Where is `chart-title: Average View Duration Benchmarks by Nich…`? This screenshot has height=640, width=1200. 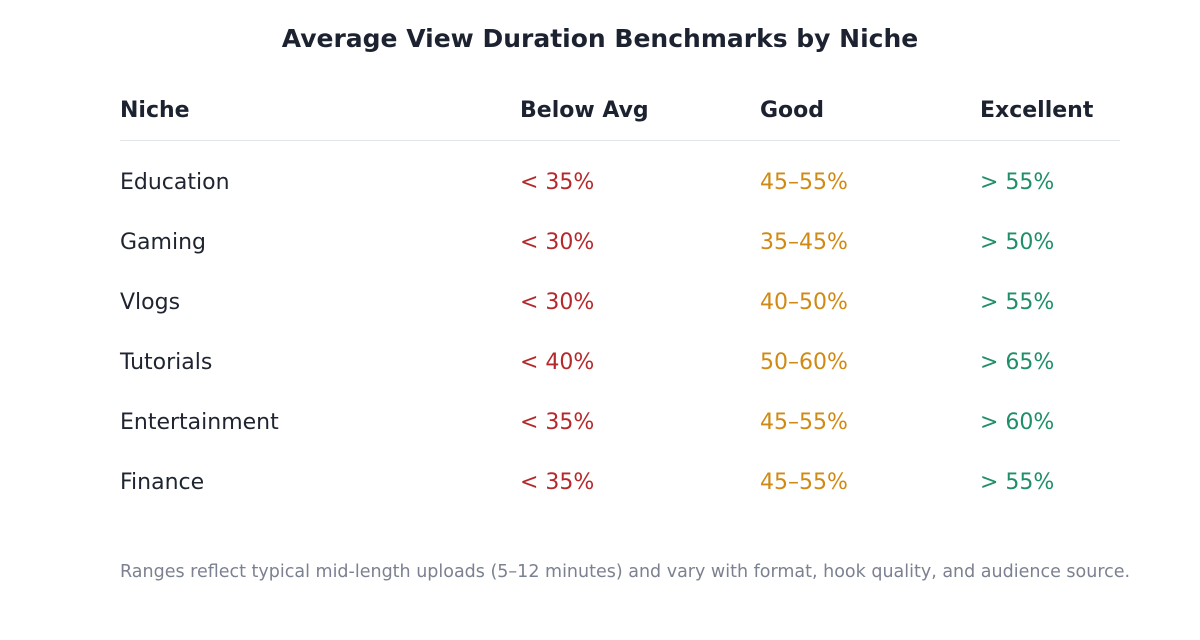
chart-title: Average View Duration Benchmarks by Nich… is located at coordinates (600, 38).